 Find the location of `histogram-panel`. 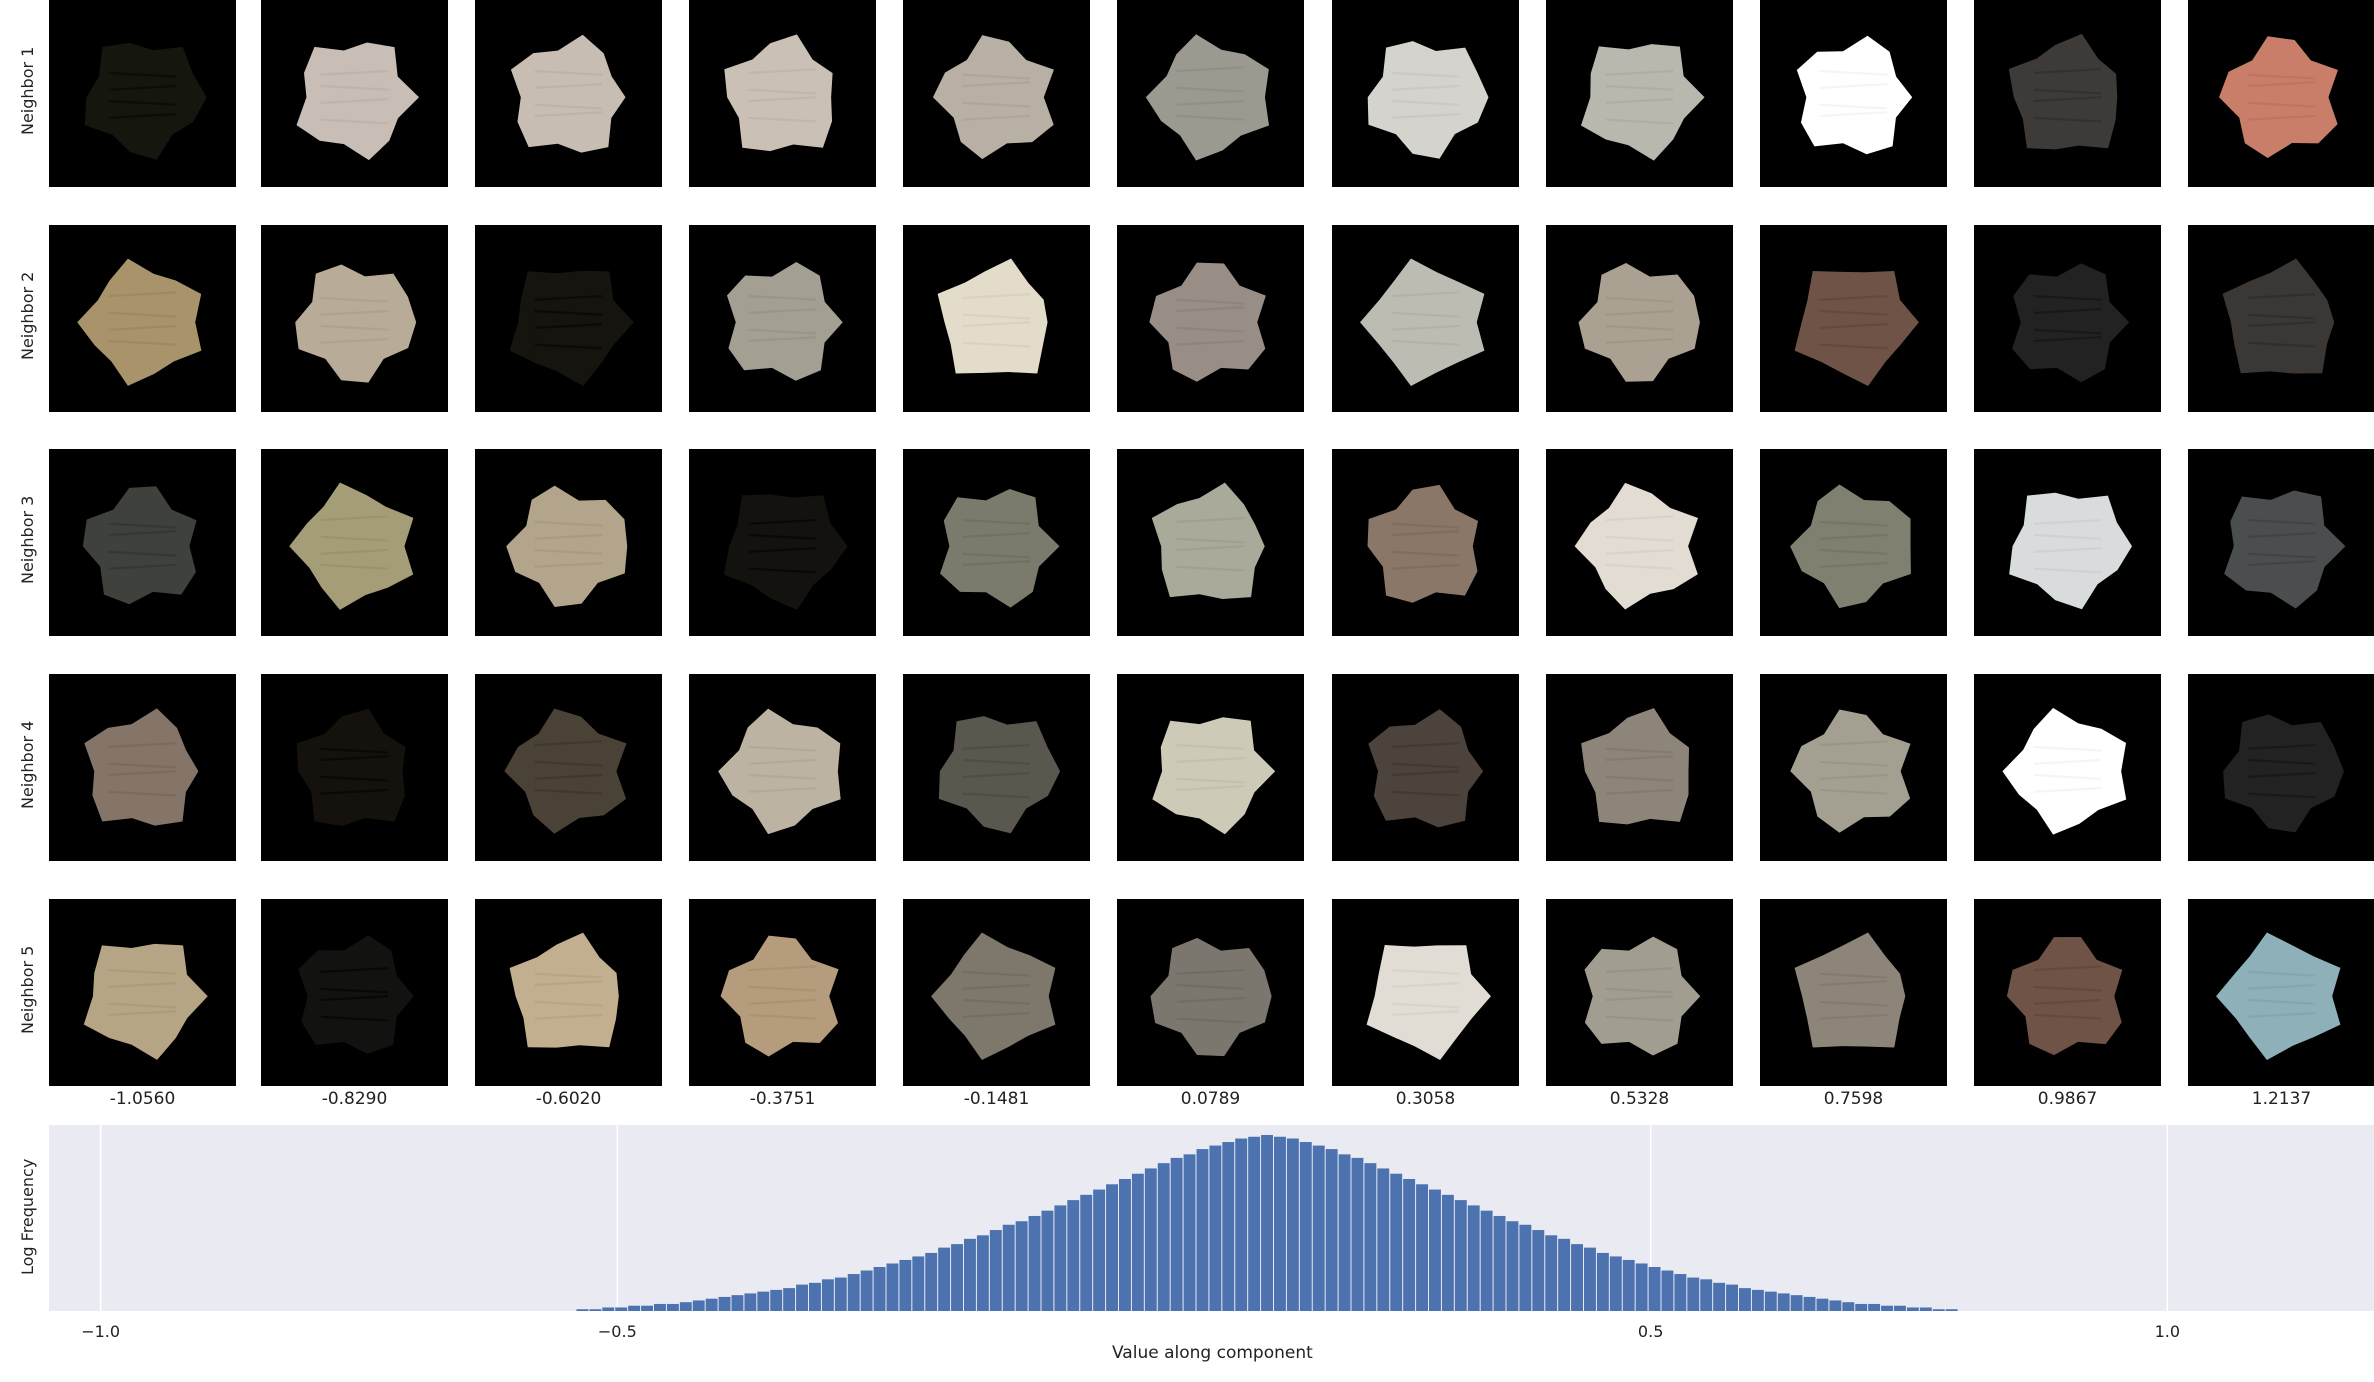

histogram-panel is located at coordinates (1211, 1218).